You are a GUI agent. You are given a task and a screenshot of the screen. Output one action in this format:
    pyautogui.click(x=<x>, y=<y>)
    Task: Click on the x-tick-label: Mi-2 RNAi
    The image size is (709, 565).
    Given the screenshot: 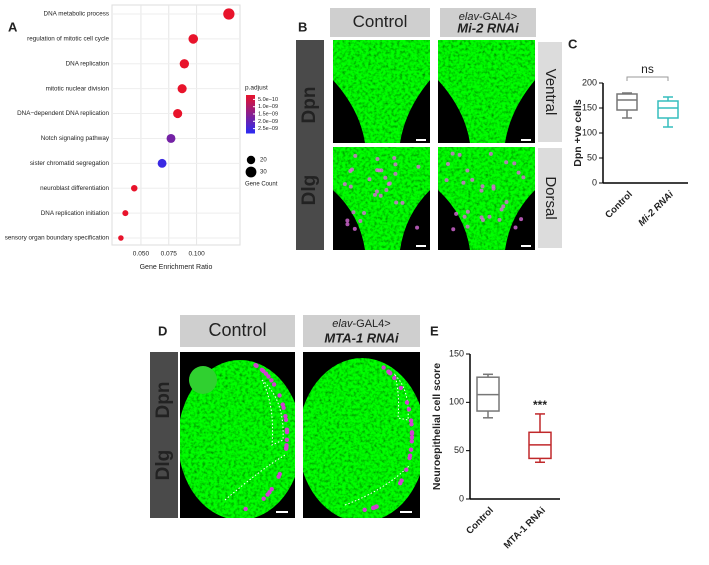 What is the action you would take?
    pyautogui.click(x=656, y=209)
    